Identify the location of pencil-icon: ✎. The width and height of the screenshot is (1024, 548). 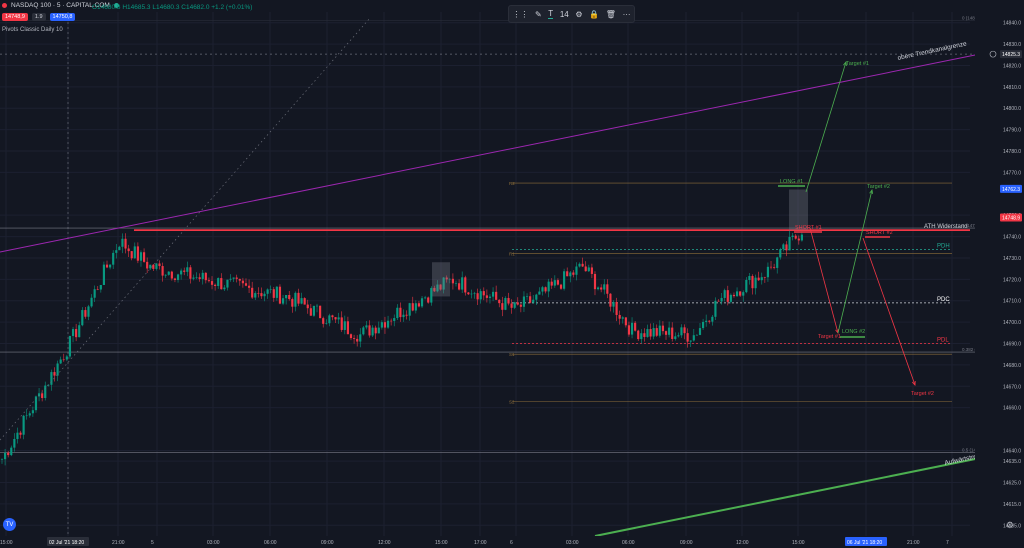
(538, 14).